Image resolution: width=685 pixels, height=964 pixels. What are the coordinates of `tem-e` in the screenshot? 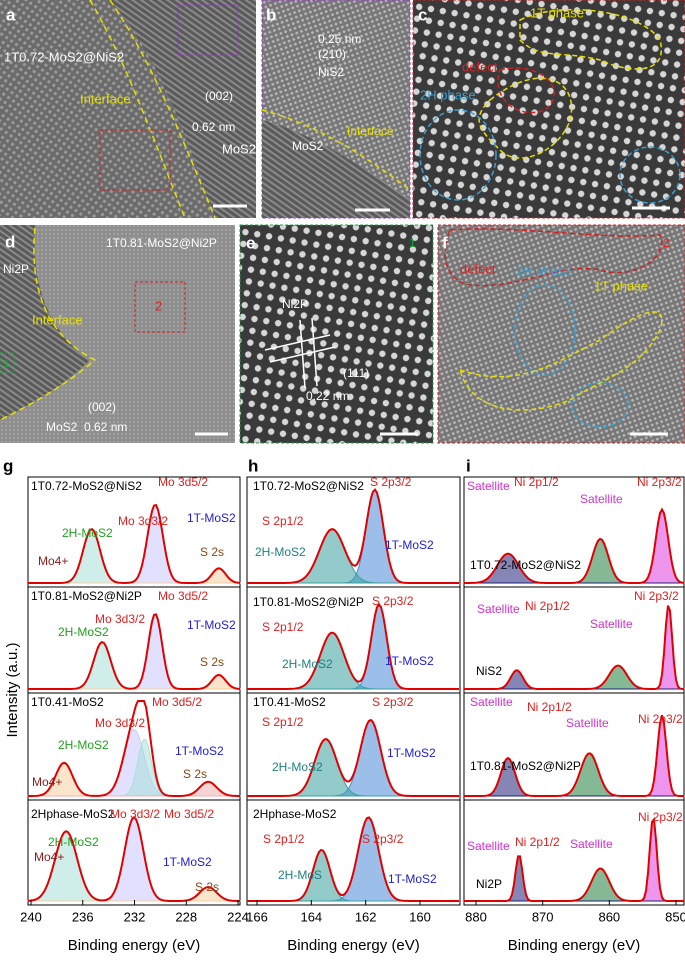 It's located at (336, 334).